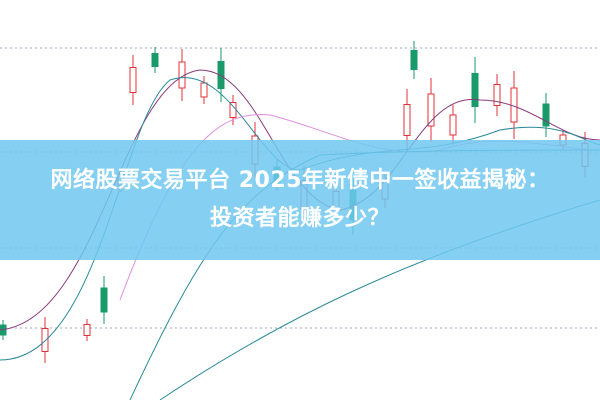 The height and width of the screenshot is (400, 600). I want to click on title-line-1: 网络股票交易平台 2025年新债中一签收益揭秘：, so click(300, 180).